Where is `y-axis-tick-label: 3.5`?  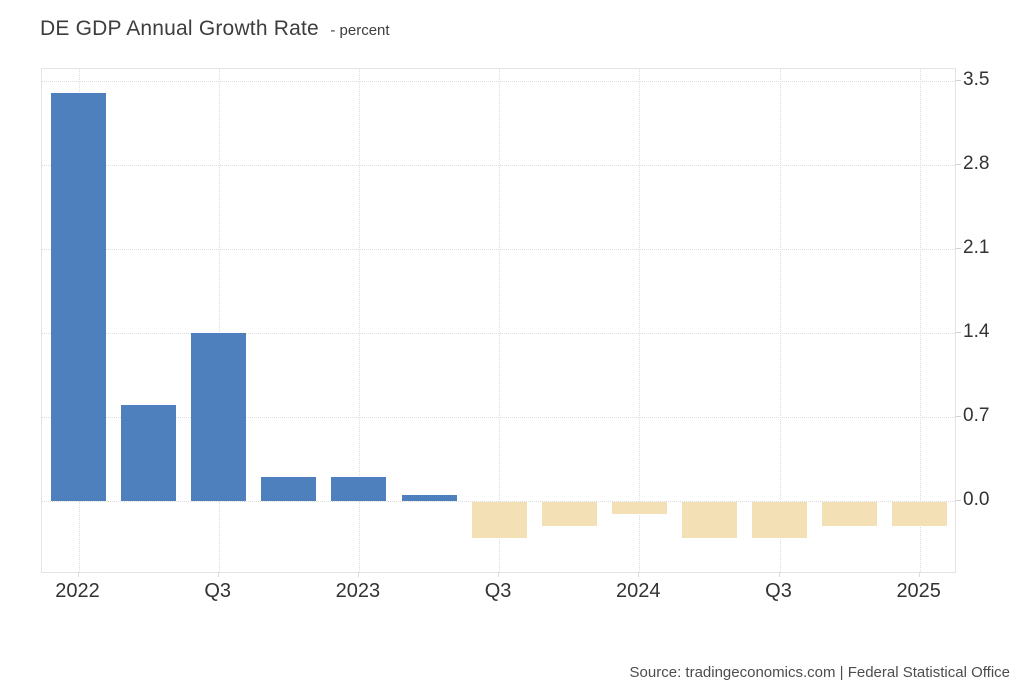
y-axis-tick-label: 3.5 is located at coordinates (976, 79).